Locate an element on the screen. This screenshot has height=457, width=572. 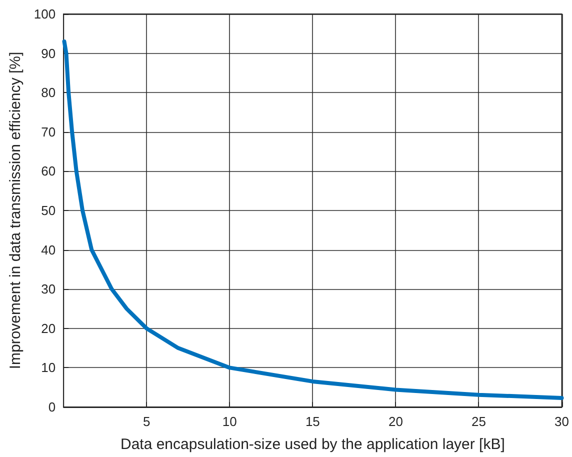
y-tick-label: 60 is located at coordinates (48, 171).